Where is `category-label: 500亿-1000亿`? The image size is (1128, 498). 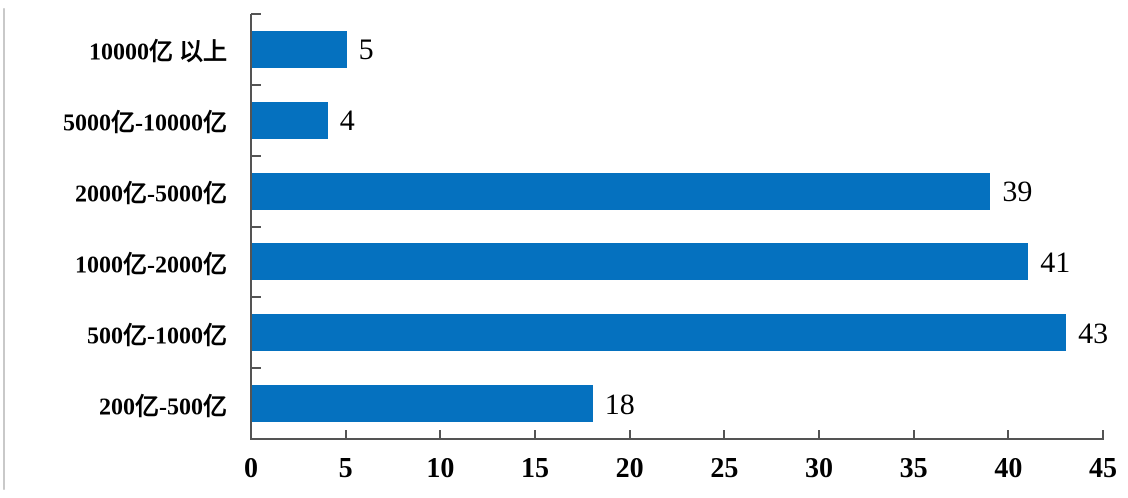
category-label: 500亿-1000亿 is located at coordinates (157, 336).